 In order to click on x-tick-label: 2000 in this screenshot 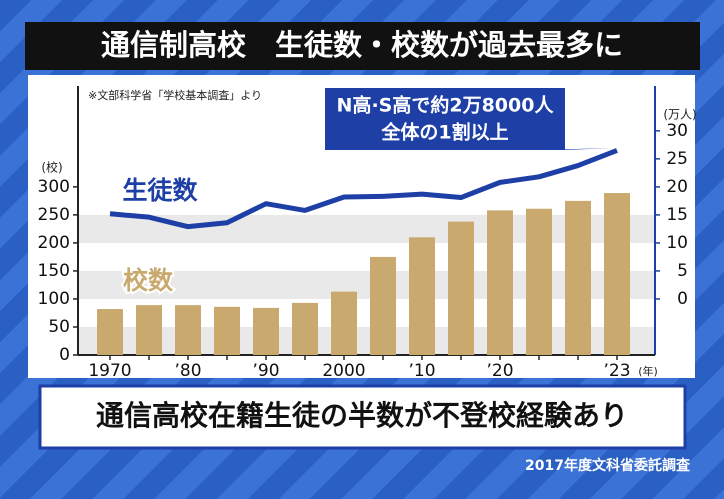, I will do `click(343, 371)`.